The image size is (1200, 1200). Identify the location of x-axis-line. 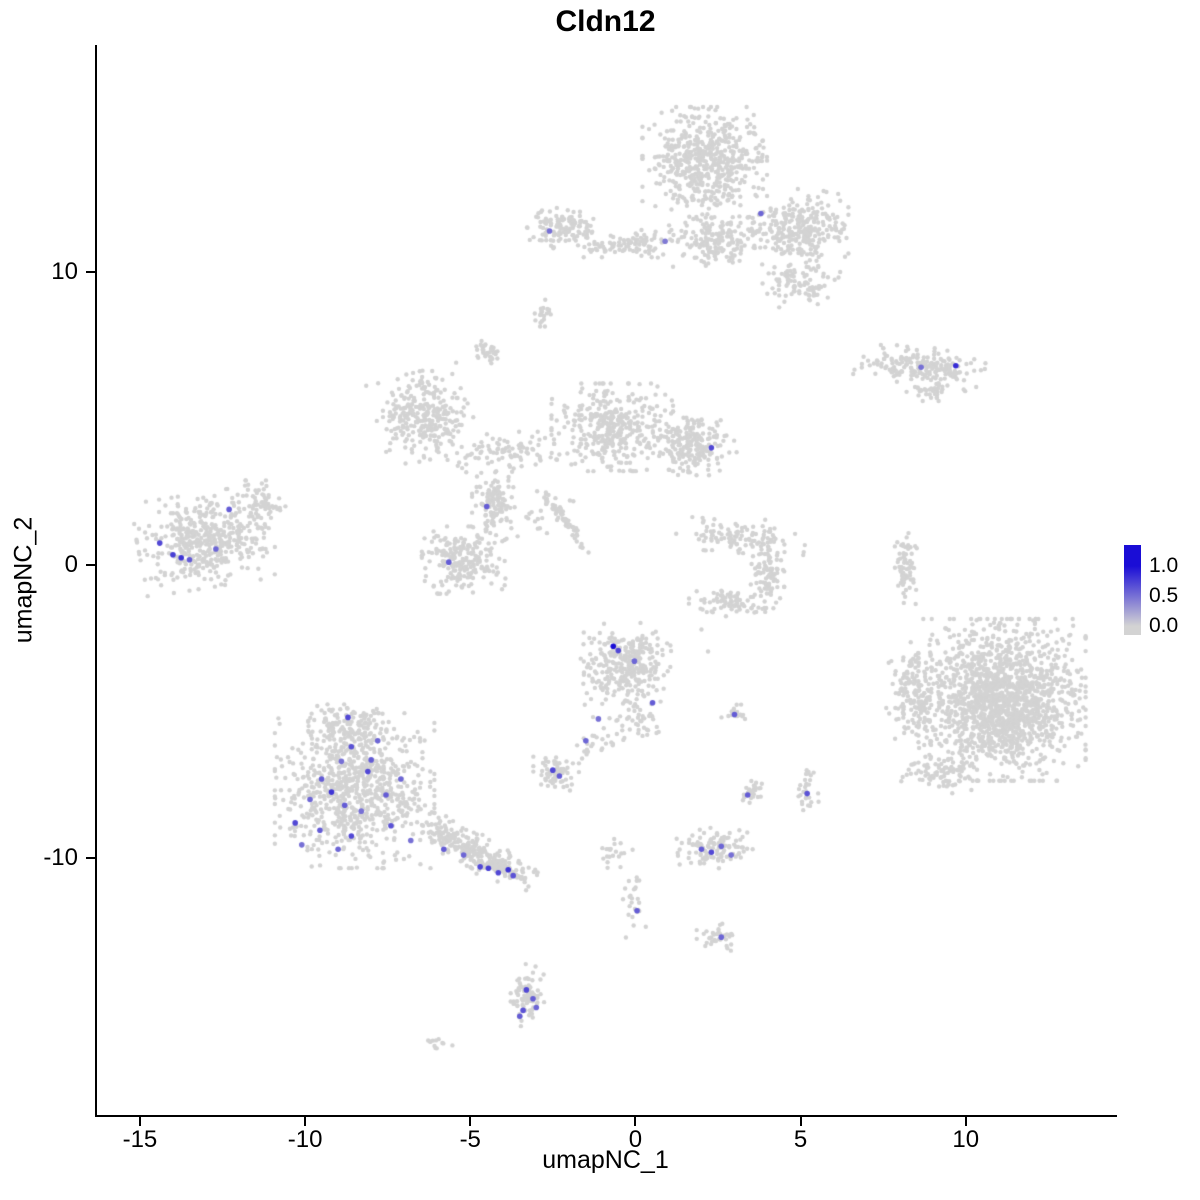
(606, 1116).